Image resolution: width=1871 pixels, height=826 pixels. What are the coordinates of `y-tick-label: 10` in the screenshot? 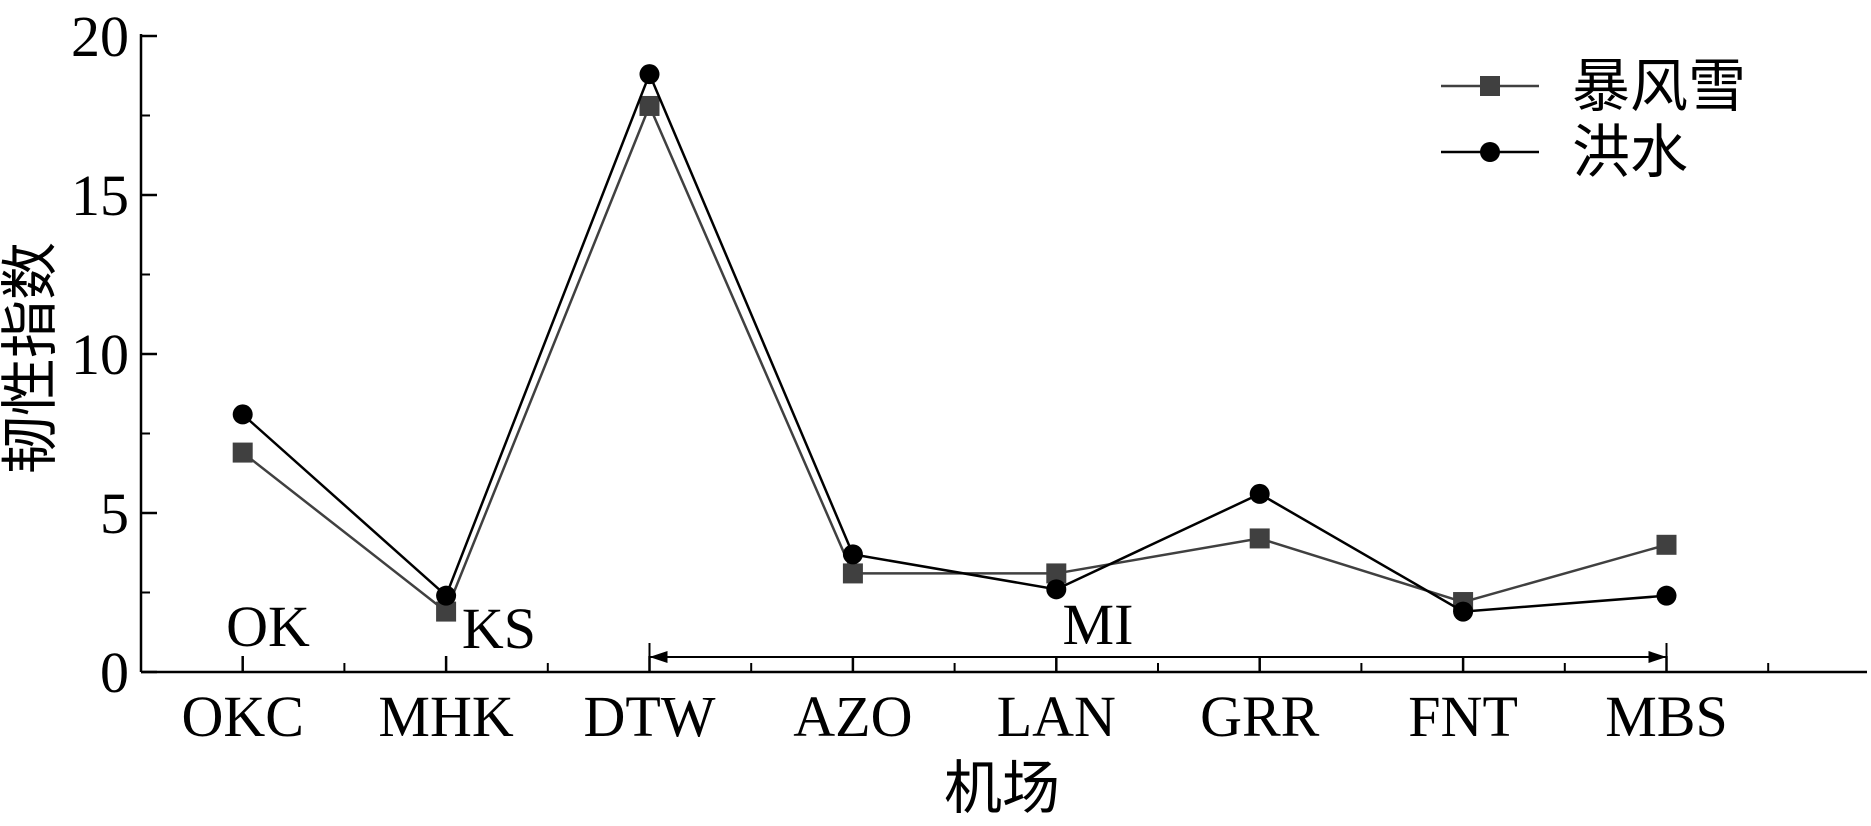 It's located at (100, 354).